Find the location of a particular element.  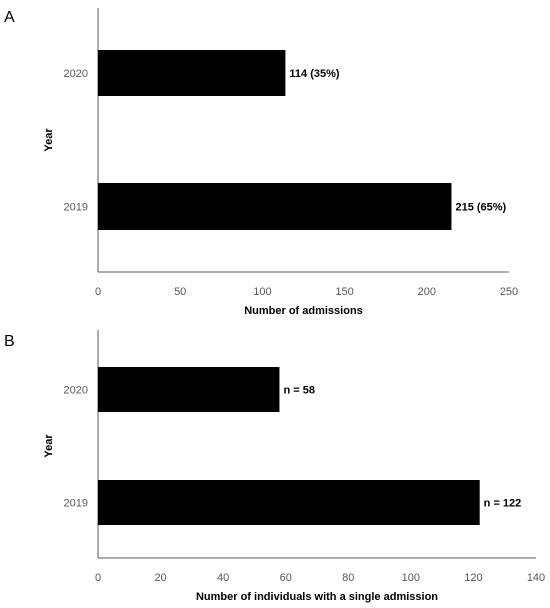

x-tick-label: 80 is located at coordinates (348, 578).